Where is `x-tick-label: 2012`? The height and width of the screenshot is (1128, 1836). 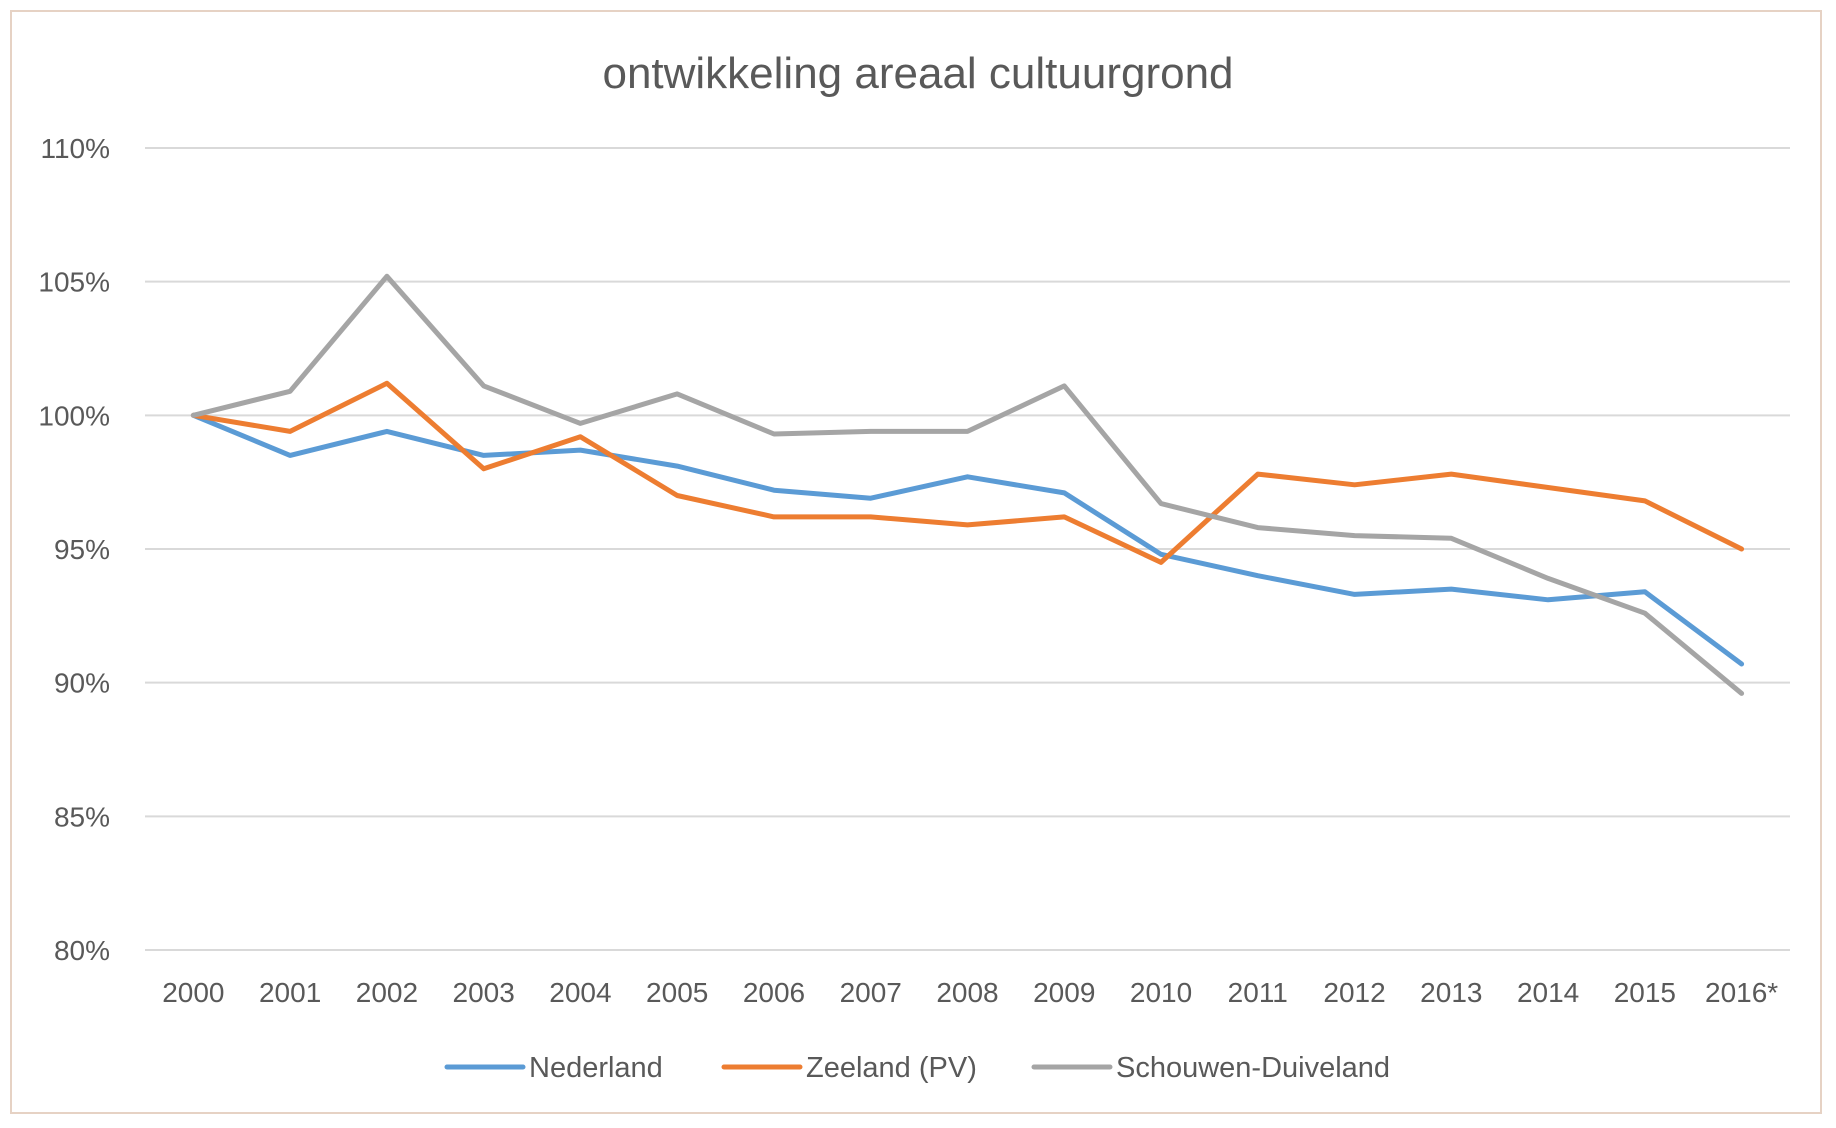 x-tick-label: 2012 is located at coordinates (1354, 992).